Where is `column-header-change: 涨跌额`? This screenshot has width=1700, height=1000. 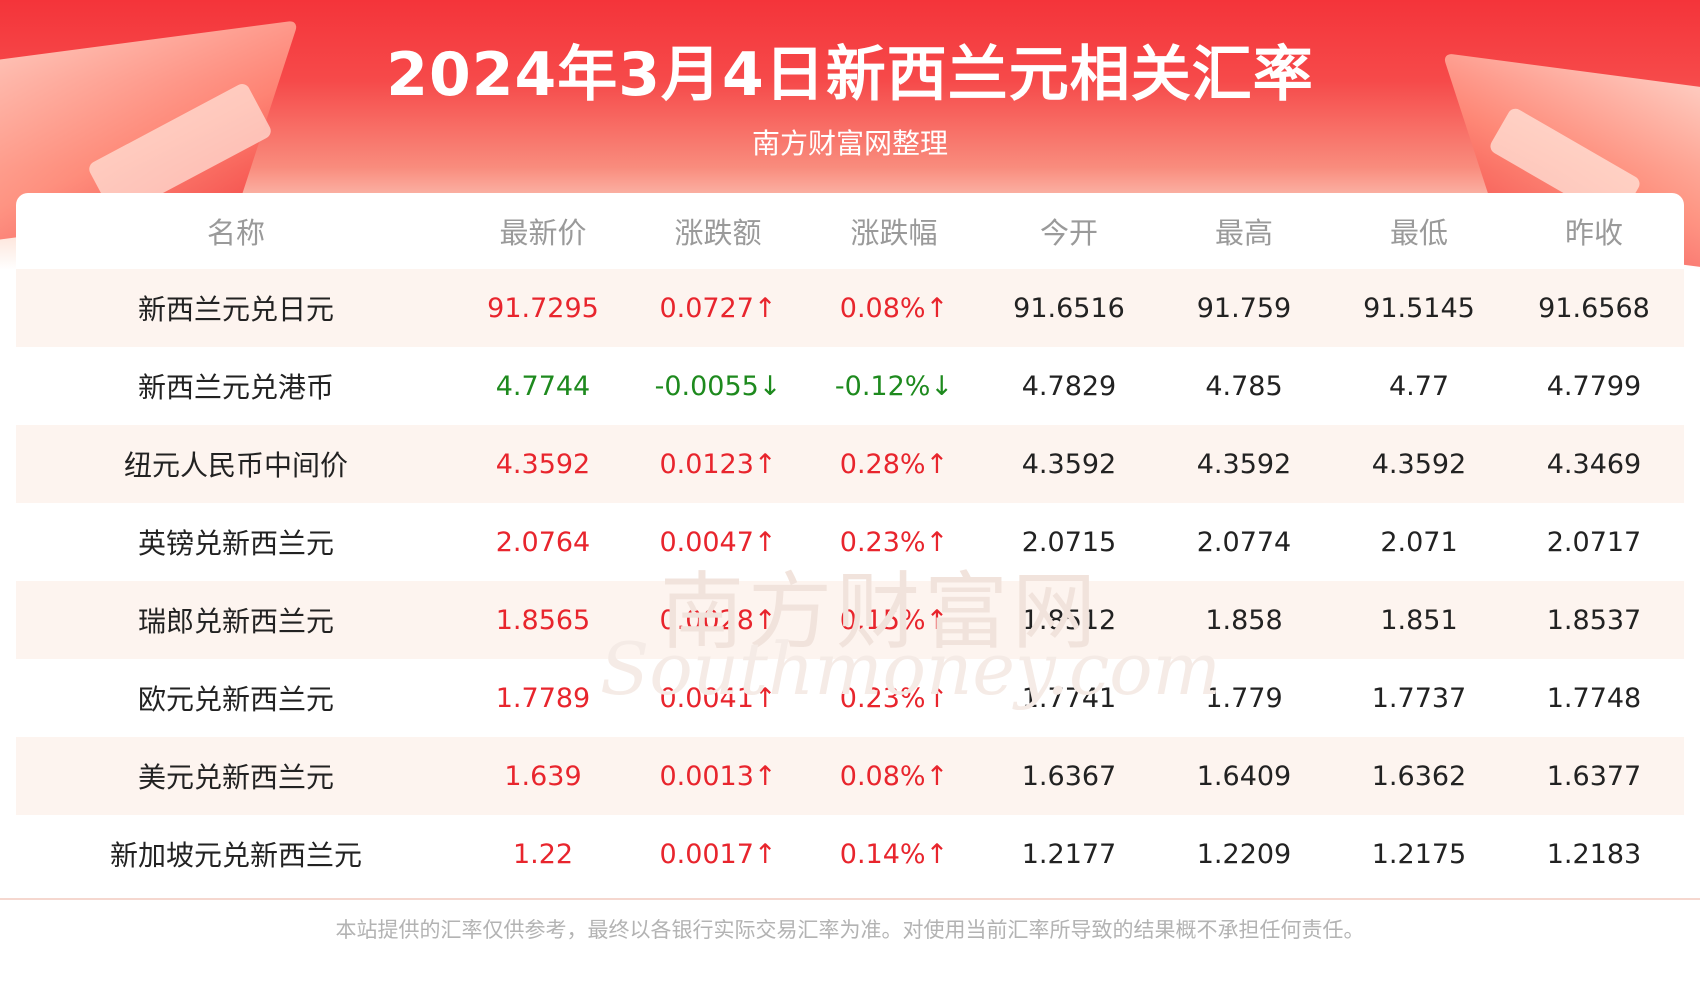 column-header-change: 涨跌额 is located at coordinates (718, 233).